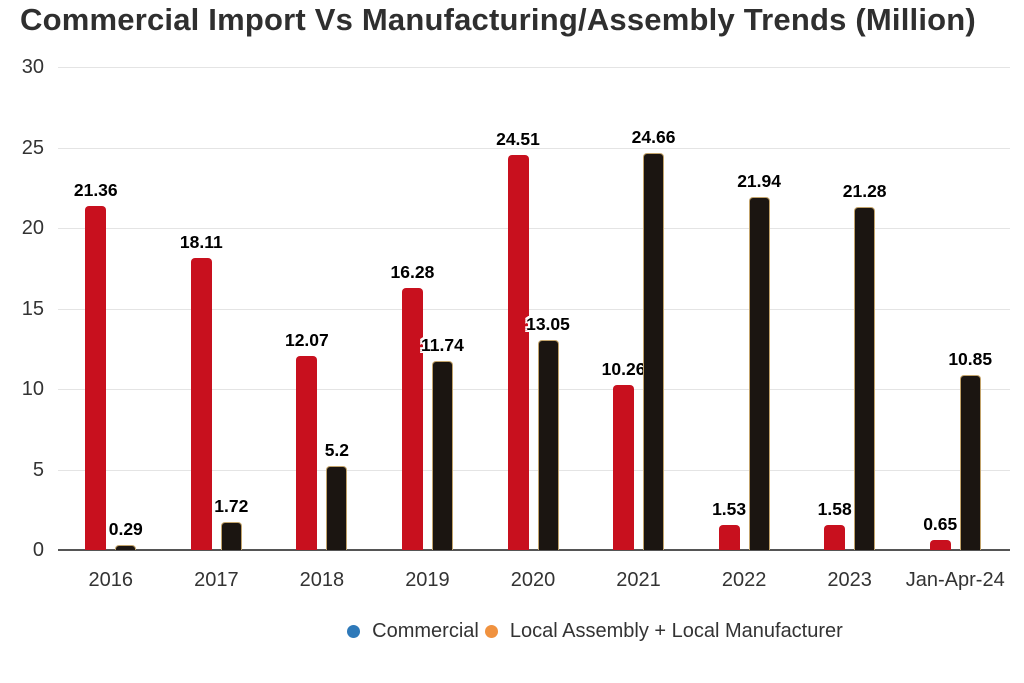  Describe the element at coordinates (744, 580) in the screenshot. I see `x-axis-label: 2022` at that location.